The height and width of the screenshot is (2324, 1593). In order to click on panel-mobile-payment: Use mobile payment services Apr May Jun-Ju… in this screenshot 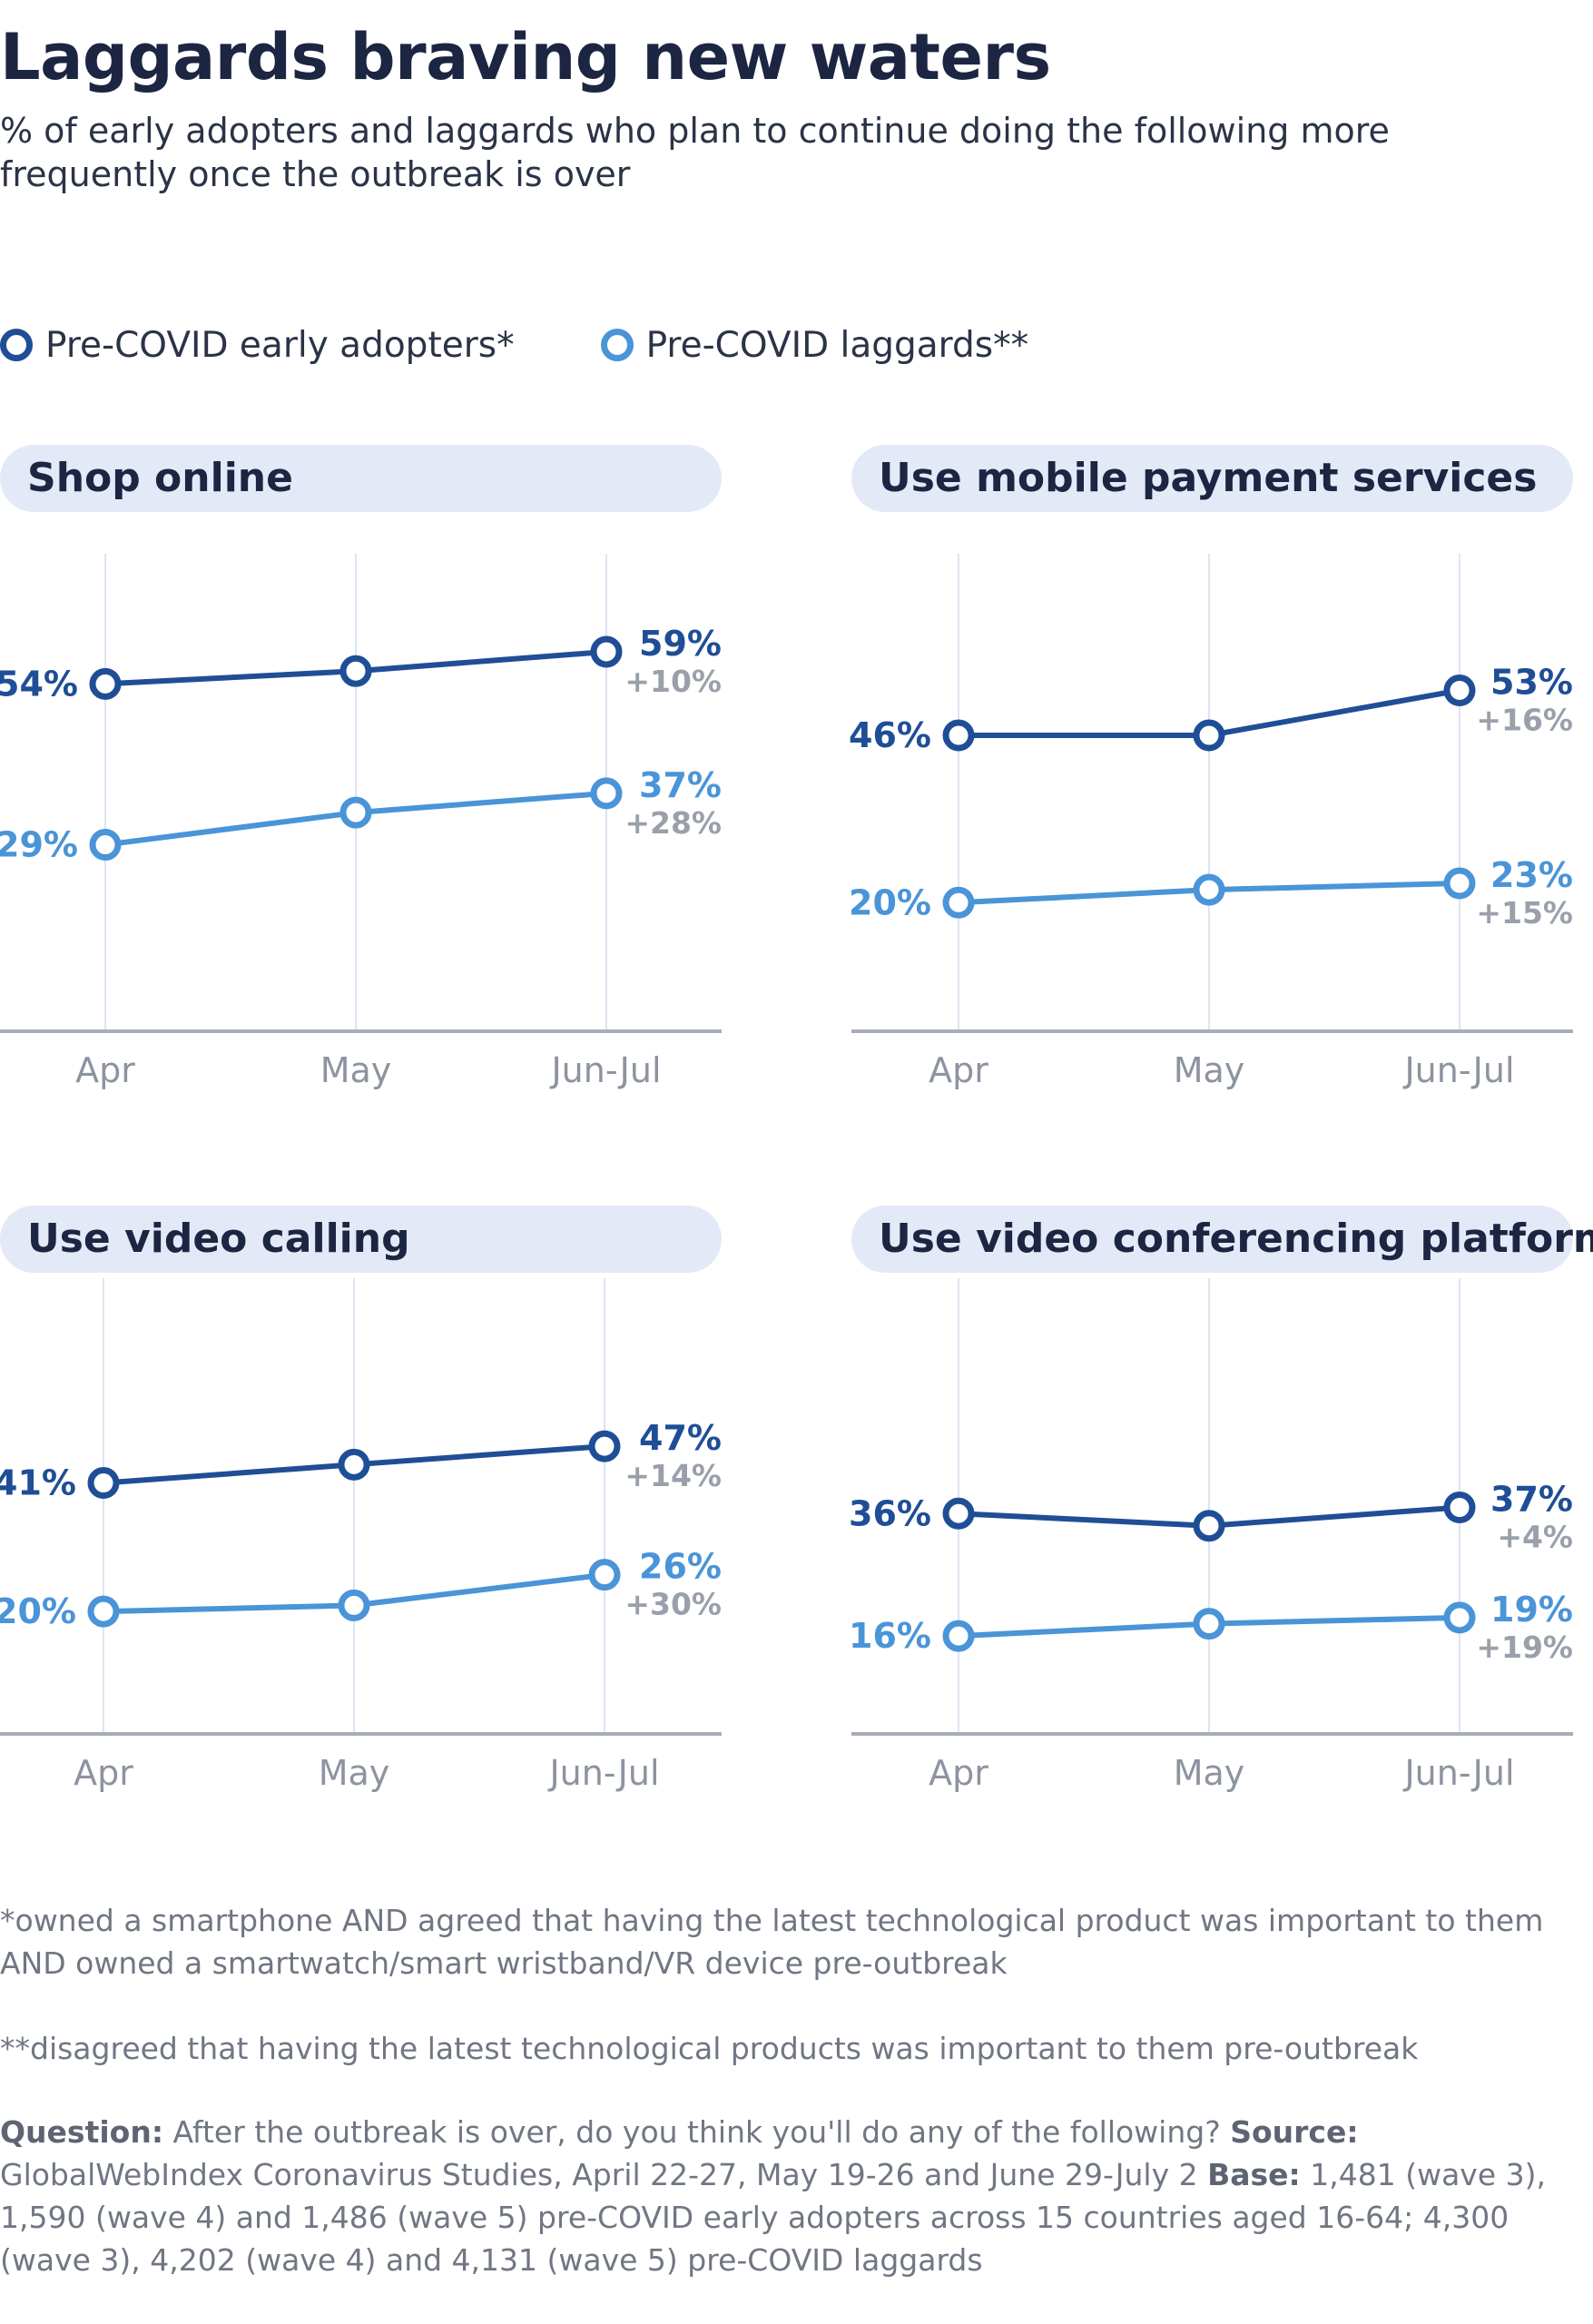, I will do `click(1211, 781)`.